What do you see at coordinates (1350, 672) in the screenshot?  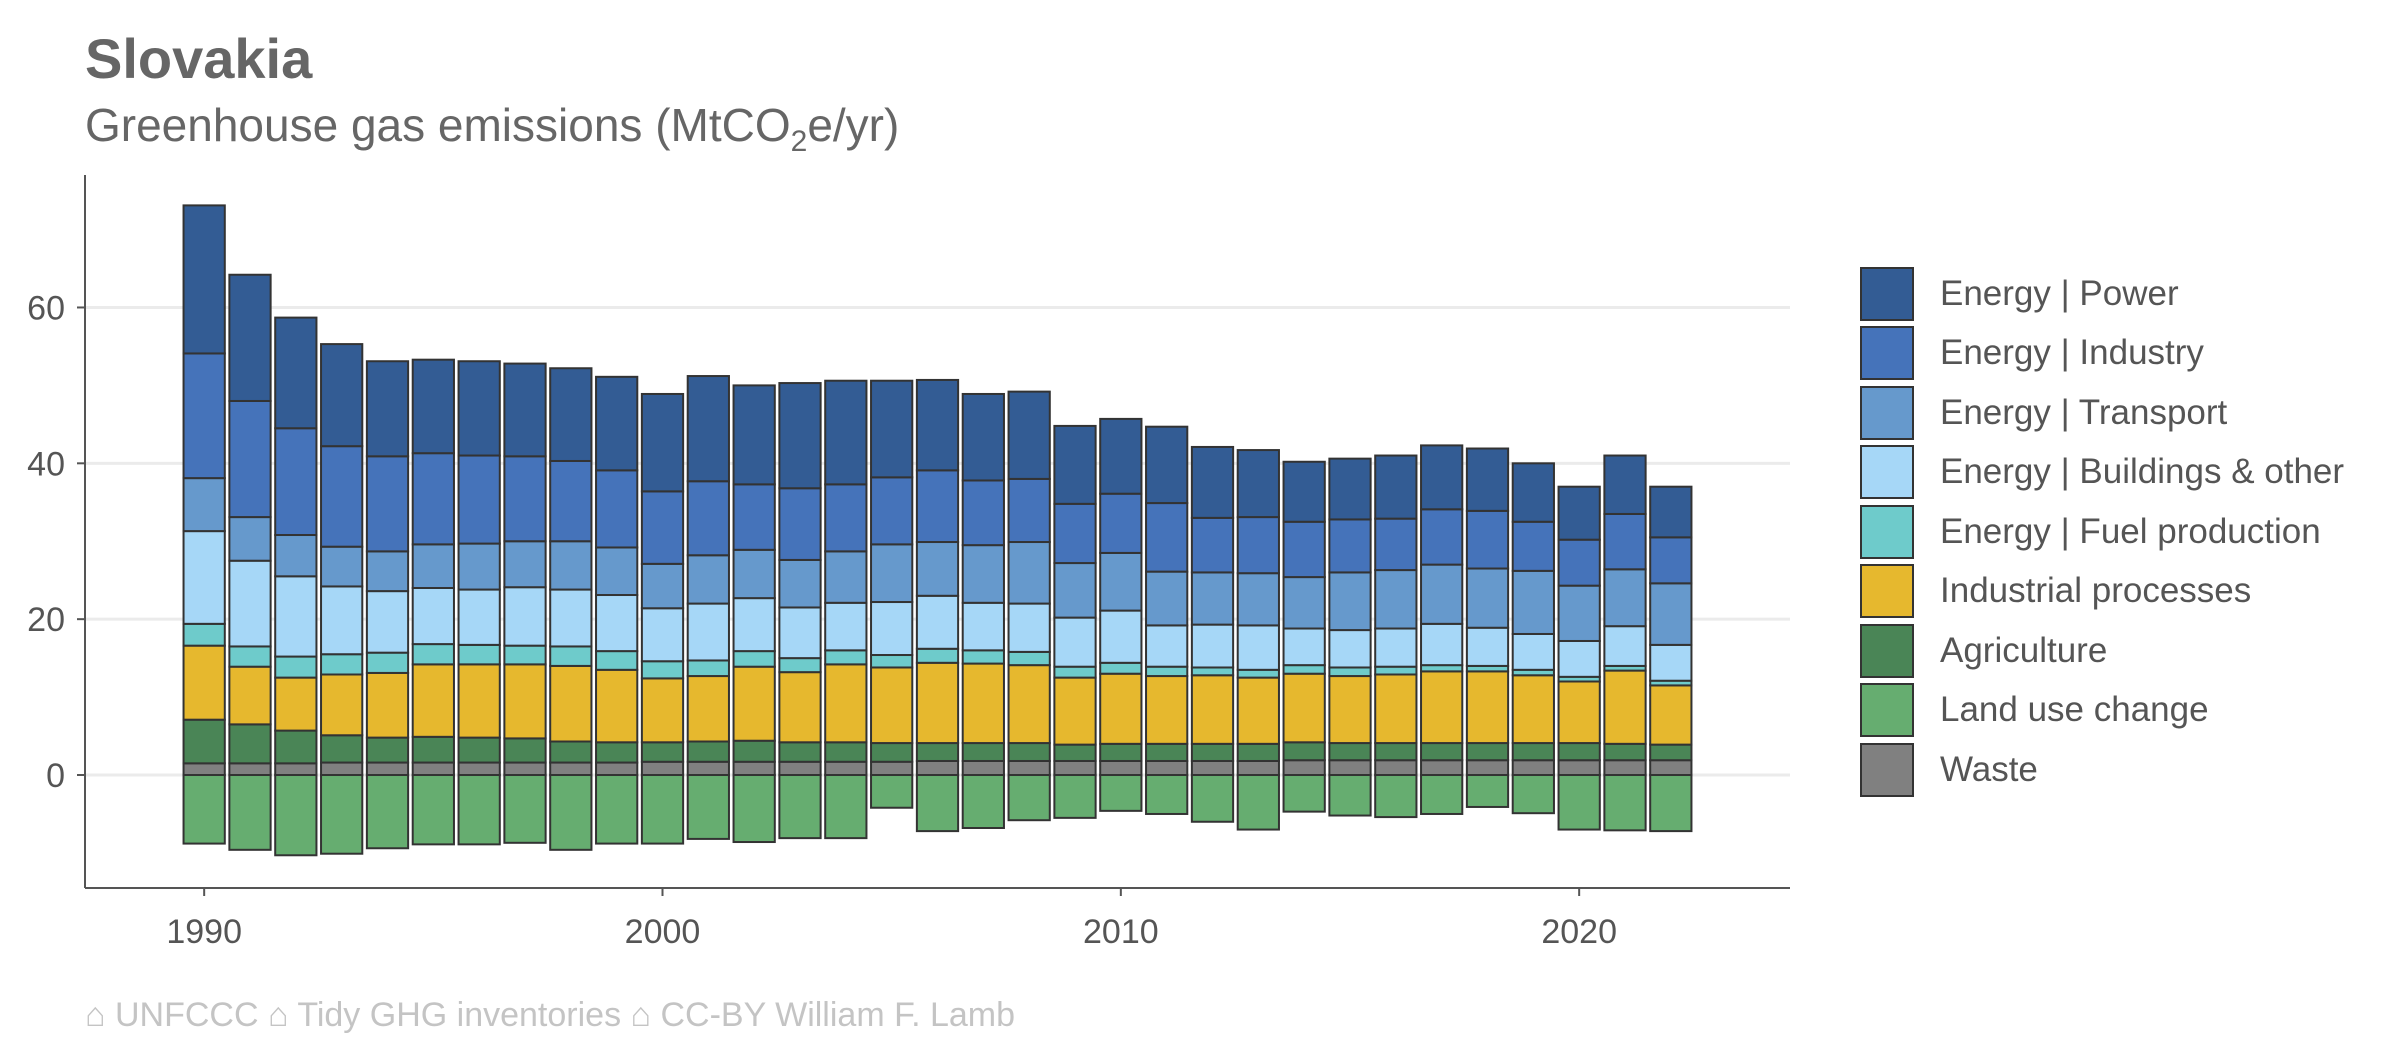 I see `bar-2015-energy-fuel-production` at bounding box center [1350, 672].